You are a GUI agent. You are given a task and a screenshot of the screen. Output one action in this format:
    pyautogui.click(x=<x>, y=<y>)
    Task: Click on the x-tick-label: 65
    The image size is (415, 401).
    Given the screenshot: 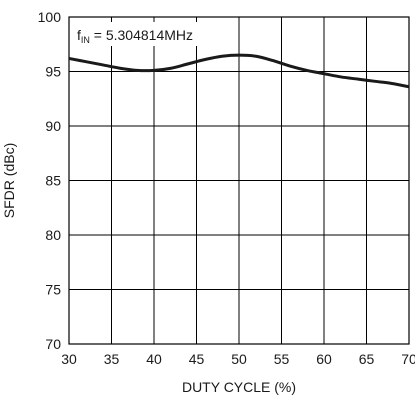 What is the action you would take?
    pyautogui.click(x=367, y=359)
    